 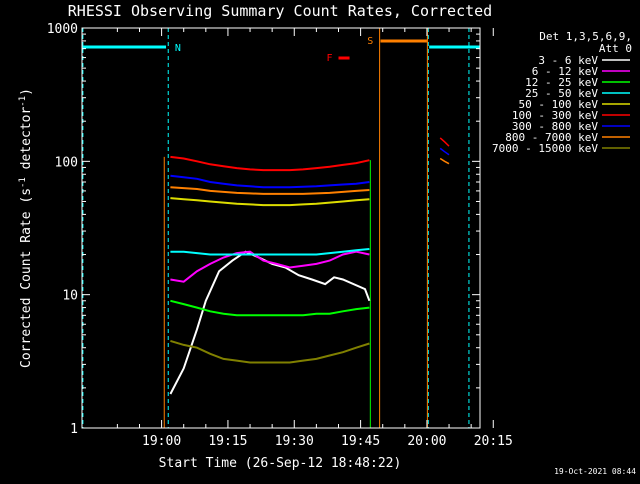 I want to click on legend-label: 12 - 25 keV, so click(x=561, y=82).